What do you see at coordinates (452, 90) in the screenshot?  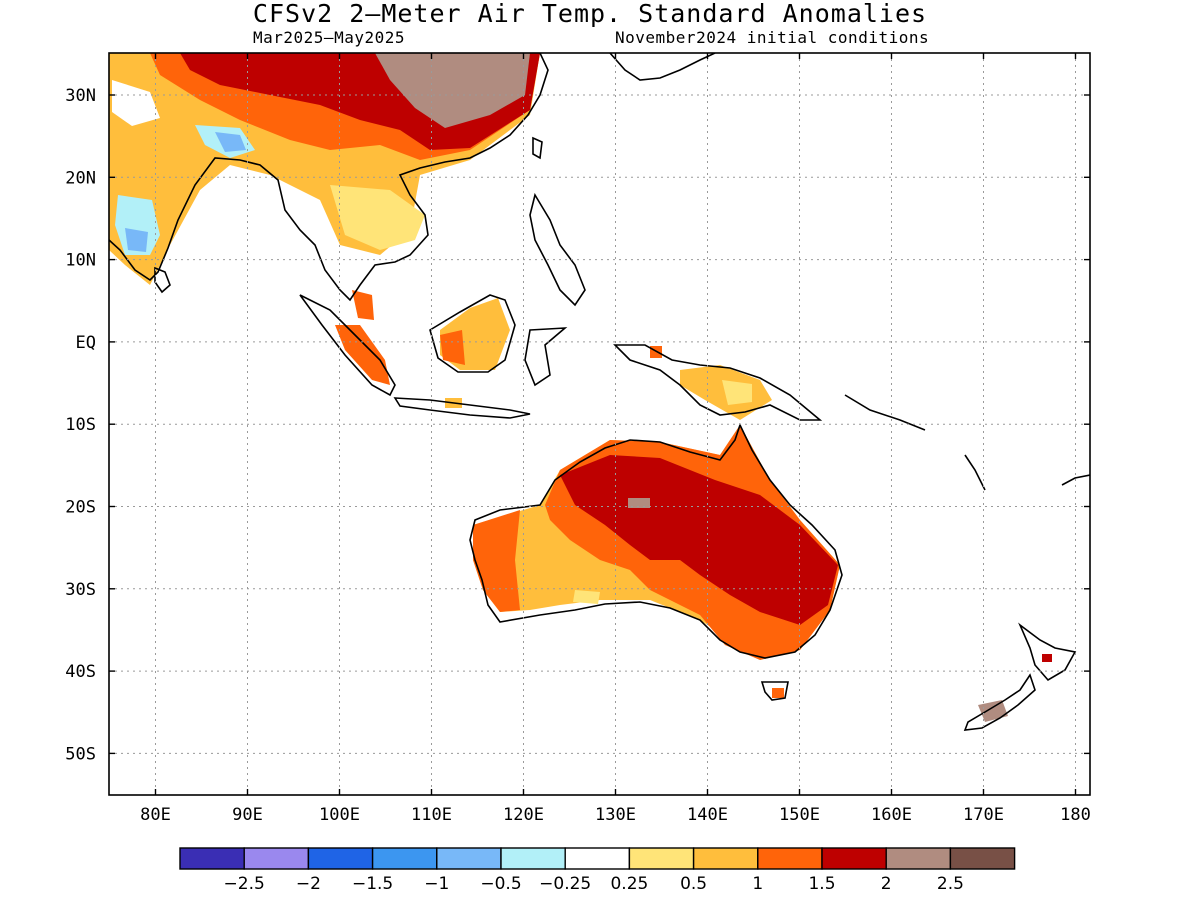 I see `anomaly-asia-extreme` at bounding box center [452, 90].